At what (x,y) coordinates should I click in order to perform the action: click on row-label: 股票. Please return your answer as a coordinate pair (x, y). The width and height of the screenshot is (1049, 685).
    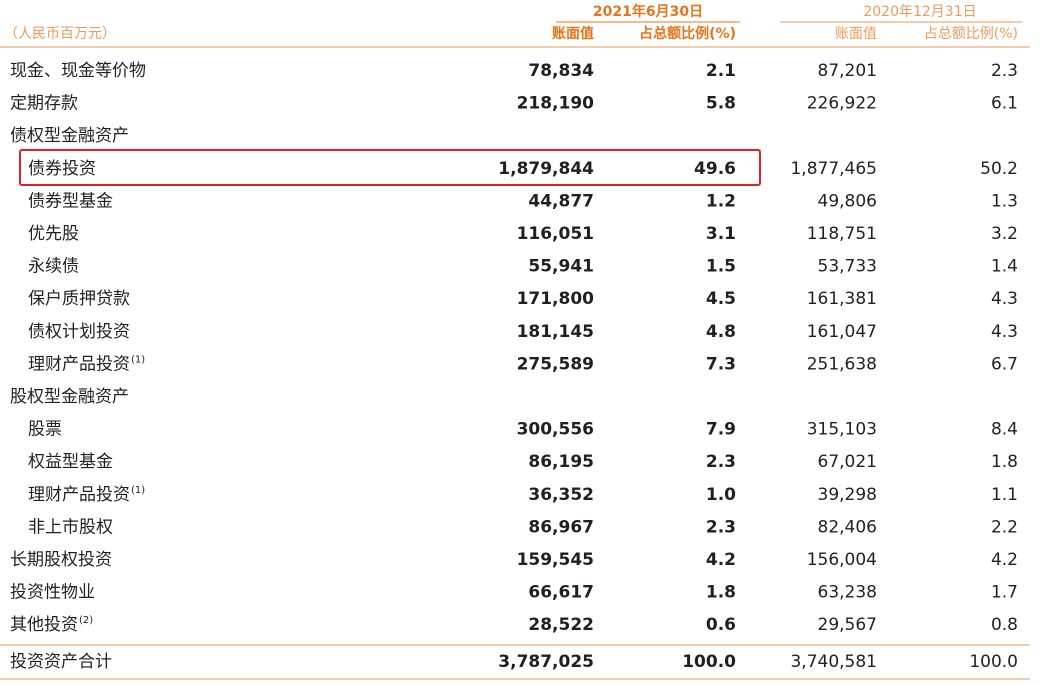
    Looking at the image, I should click on (45, 430).